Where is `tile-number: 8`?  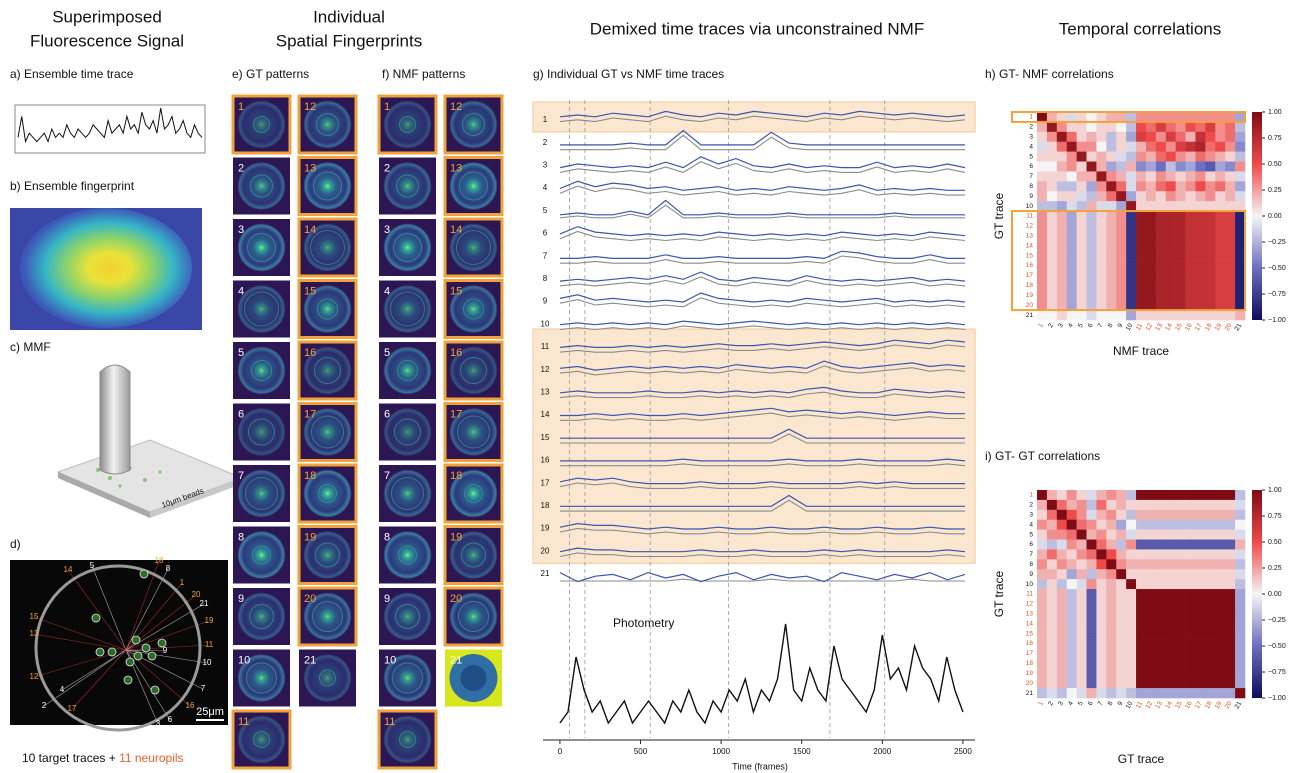
tile-number: 8 is located at coordinates (387, 537).